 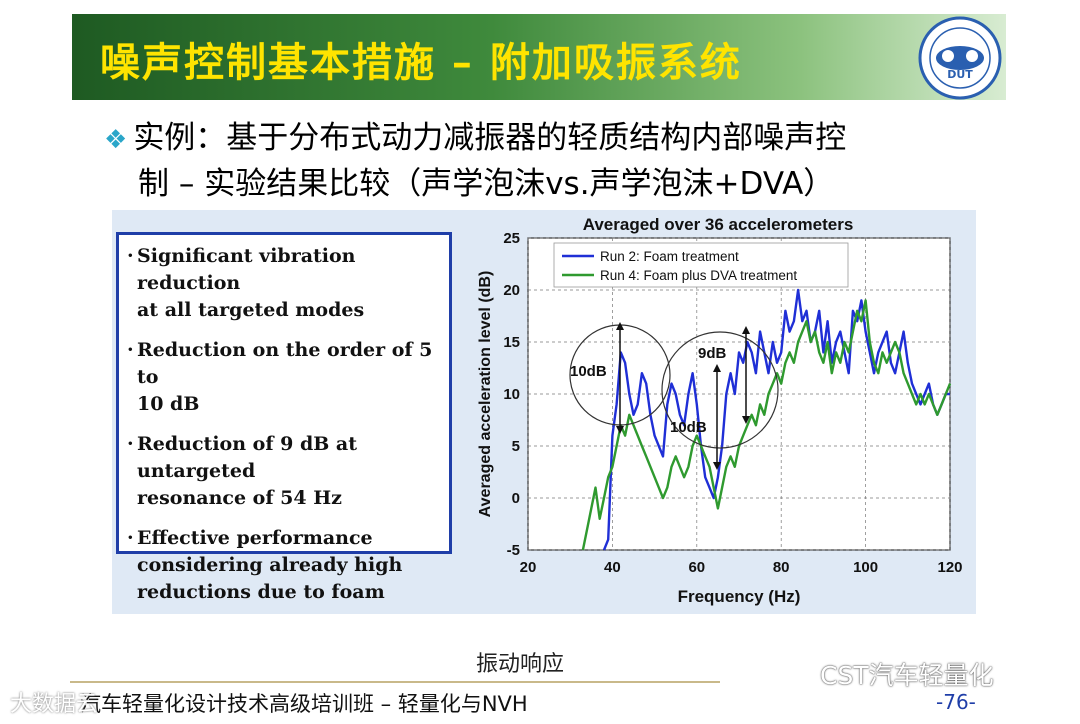 I want to click on bullet-text: reductions due to foam, so click(x=261, y=592).